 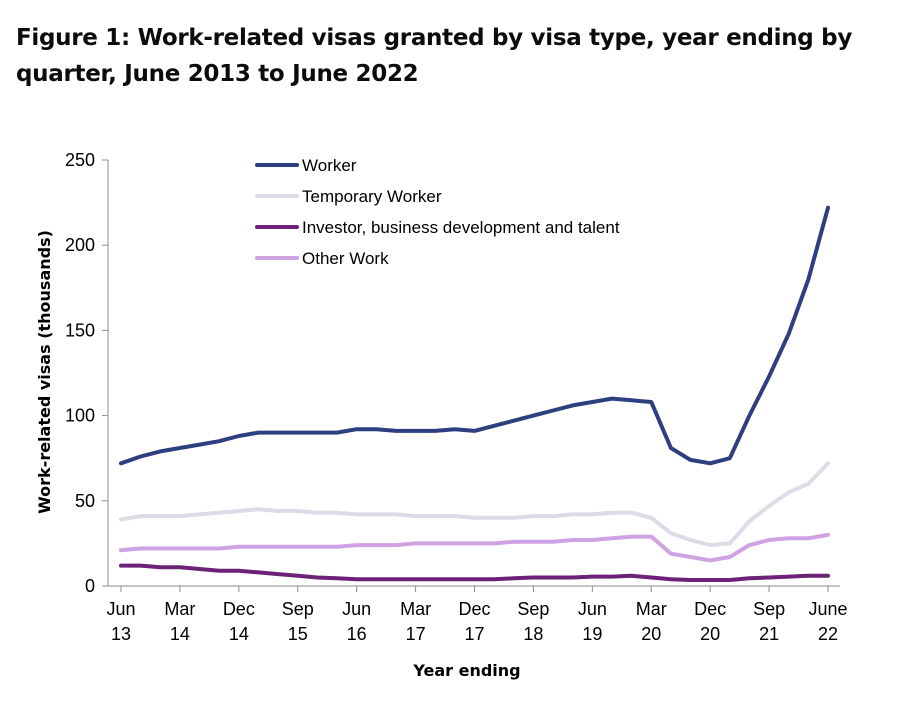 What do you see at coordinates (474, 504) in the screenshot?
I see `series-line-temporary-worker` at bounding box center [474, 504].